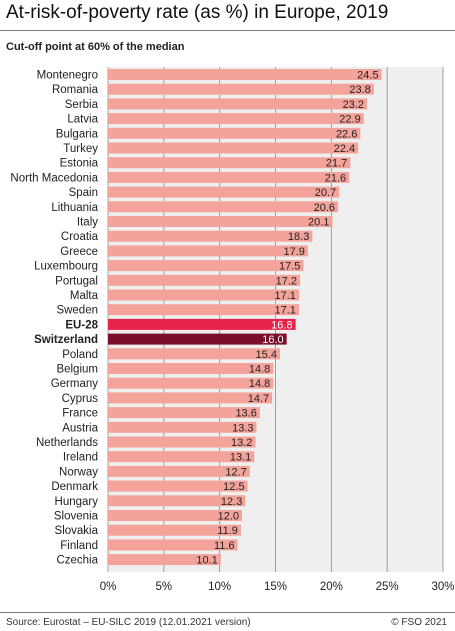  Describe the element at coordinates (84, 296) in the screenshot. I see `category-label: Malta` at that location.